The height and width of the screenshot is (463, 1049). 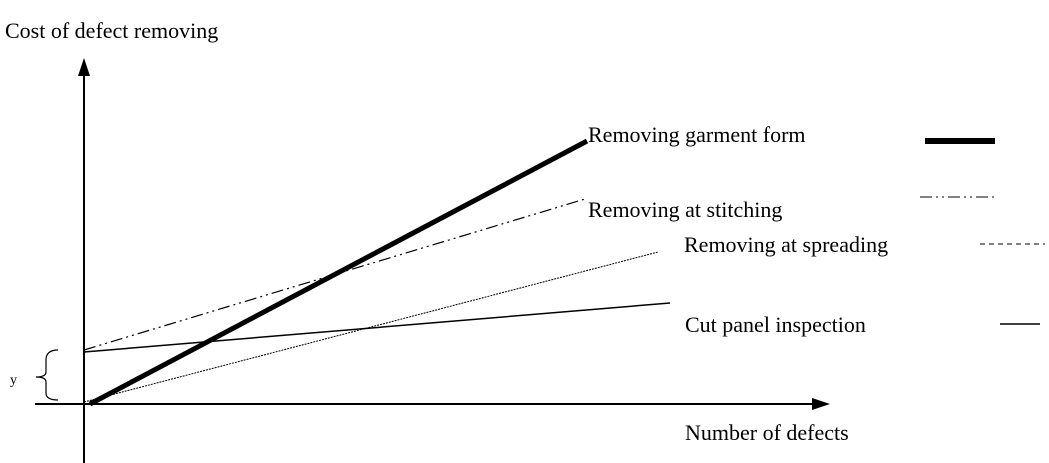 I want to click on line-label: Removing garment form, so click(x=697, y=134).